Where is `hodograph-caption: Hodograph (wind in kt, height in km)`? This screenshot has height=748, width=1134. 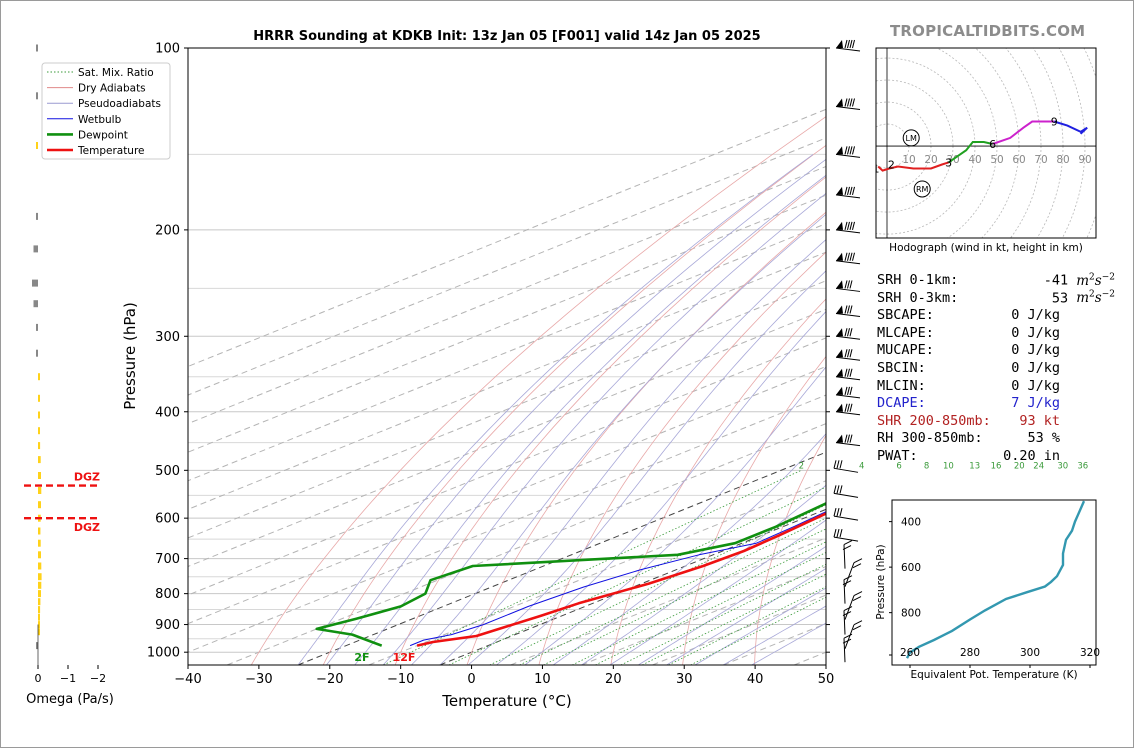 hodograph-caption: Hodograph (wind in kt, height in km) is located at coordinates (986, 248).